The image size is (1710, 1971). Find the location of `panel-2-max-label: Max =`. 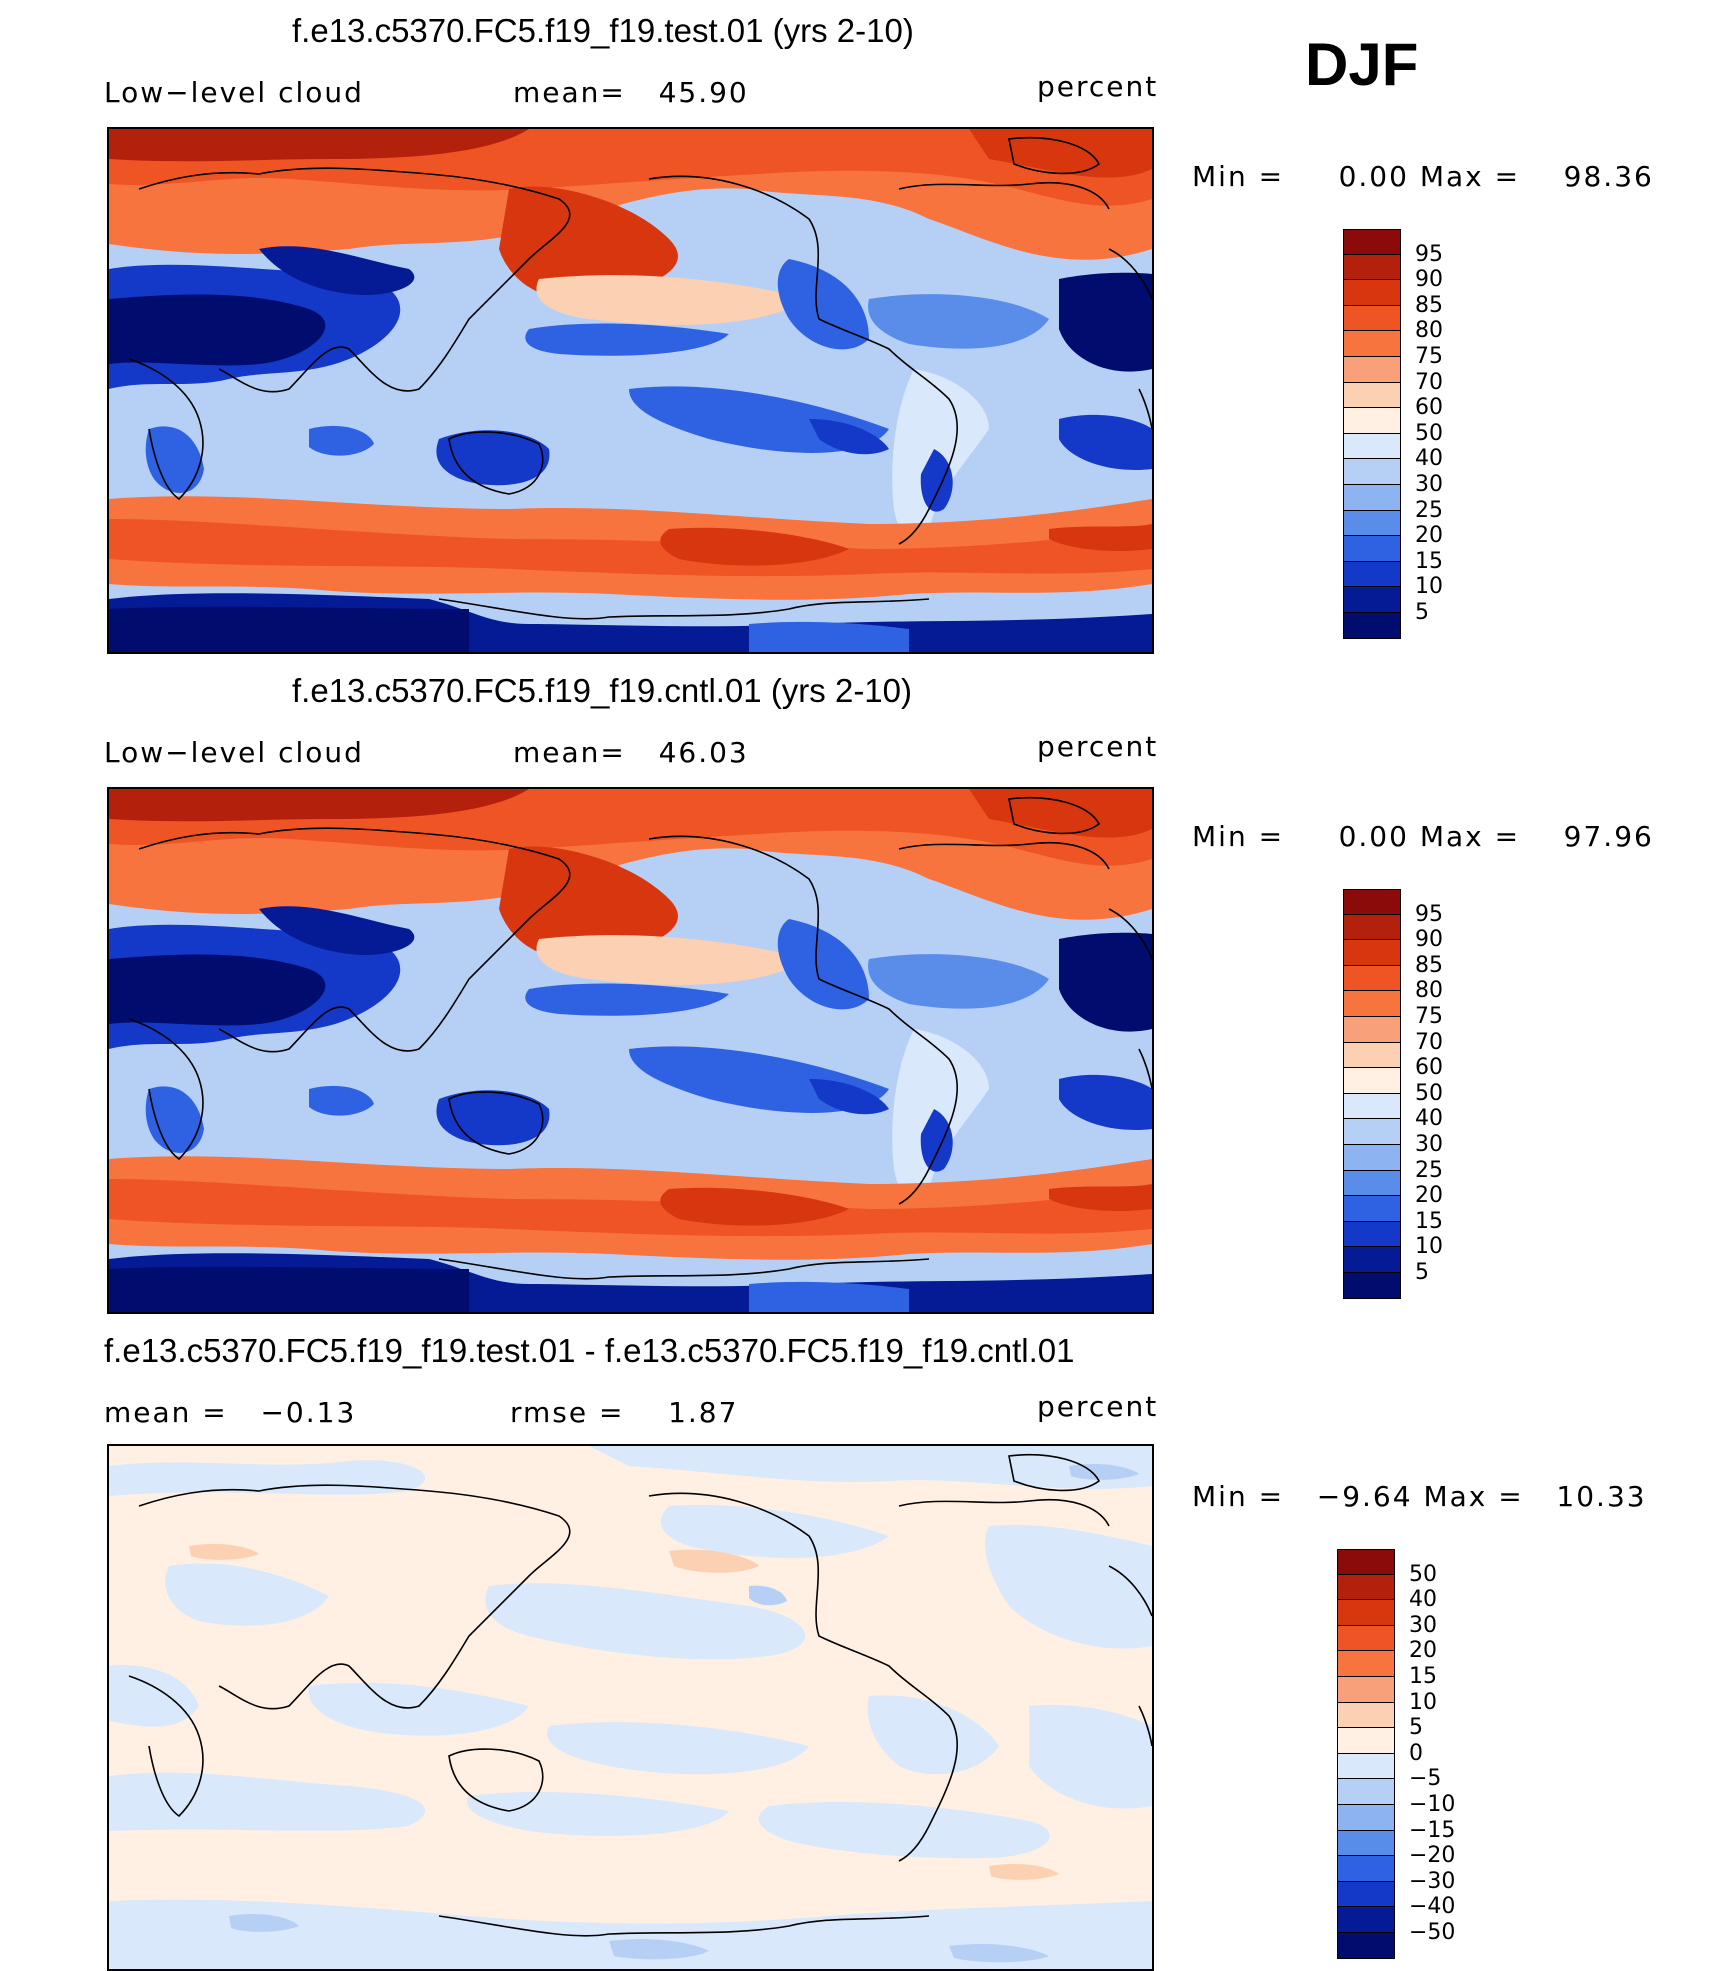

panel-2-max-label: Max = is located at coordinates (1470, 836).